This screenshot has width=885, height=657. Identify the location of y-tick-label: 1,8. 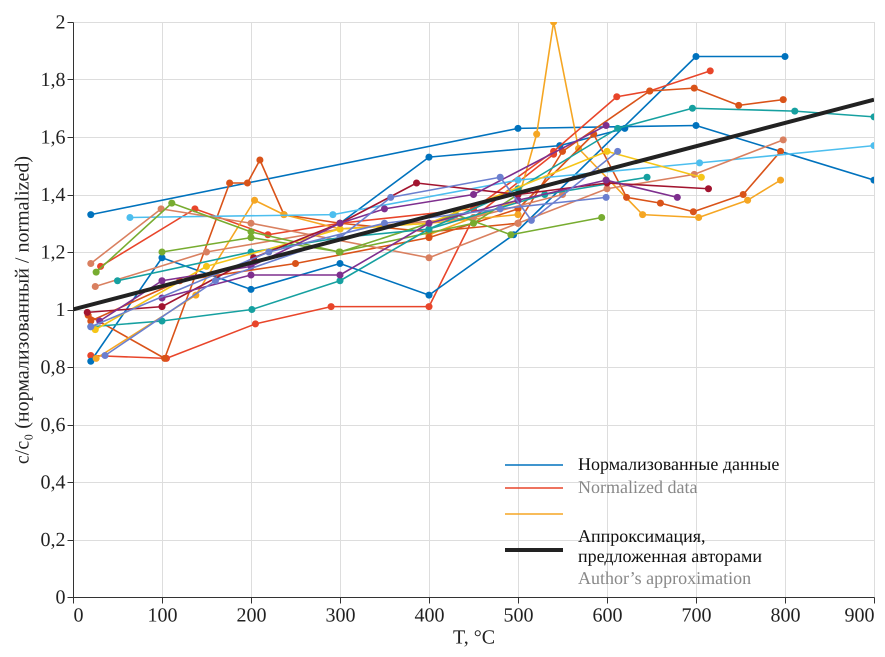
(53, 80).